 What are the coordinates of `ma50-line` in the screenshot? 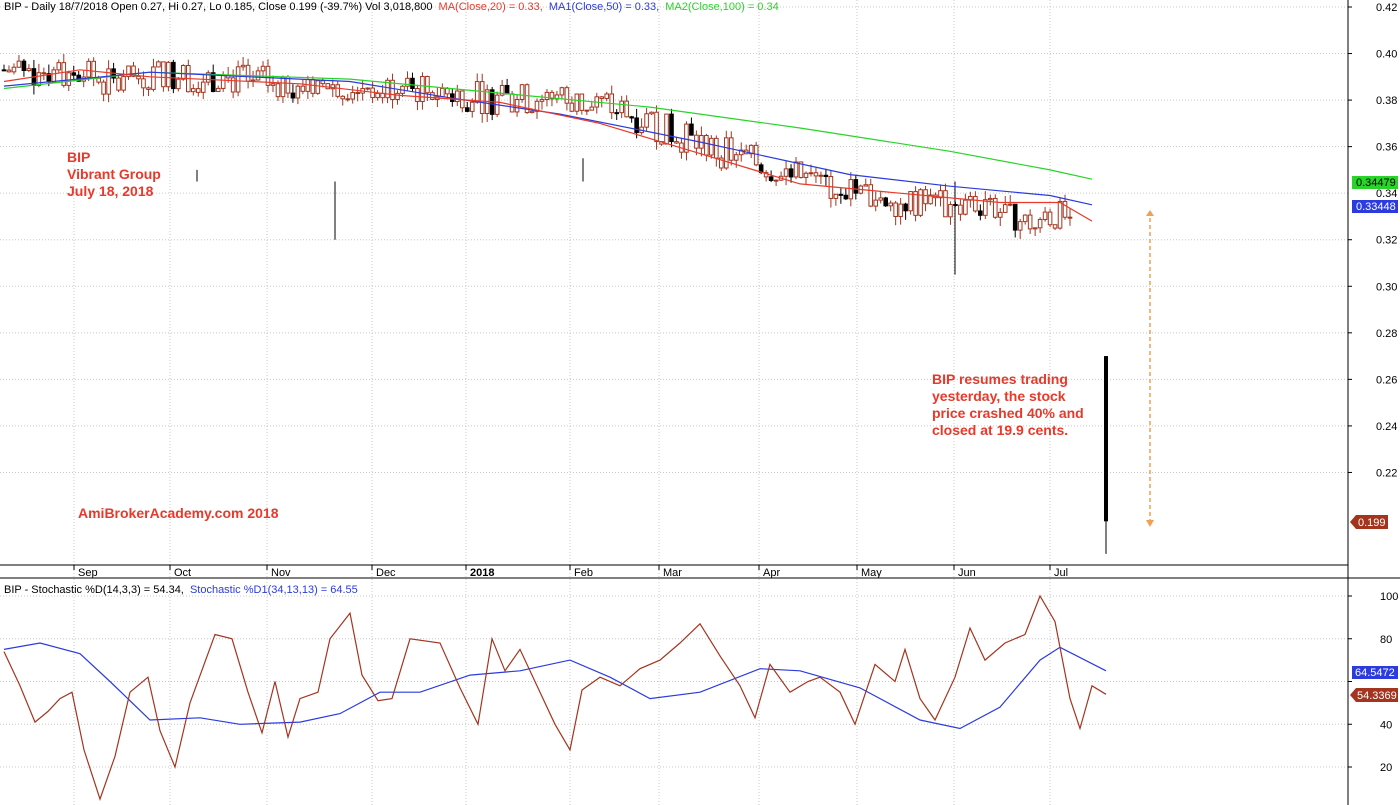 It's located at (548, 138).